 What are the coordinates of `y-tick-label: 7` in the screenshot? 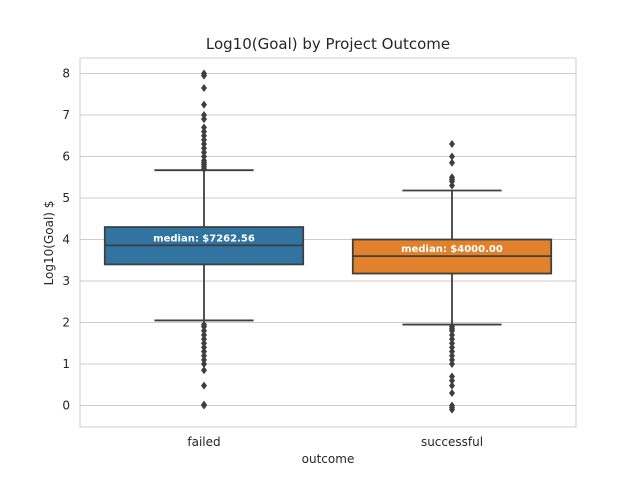 It's located at (66, 115).